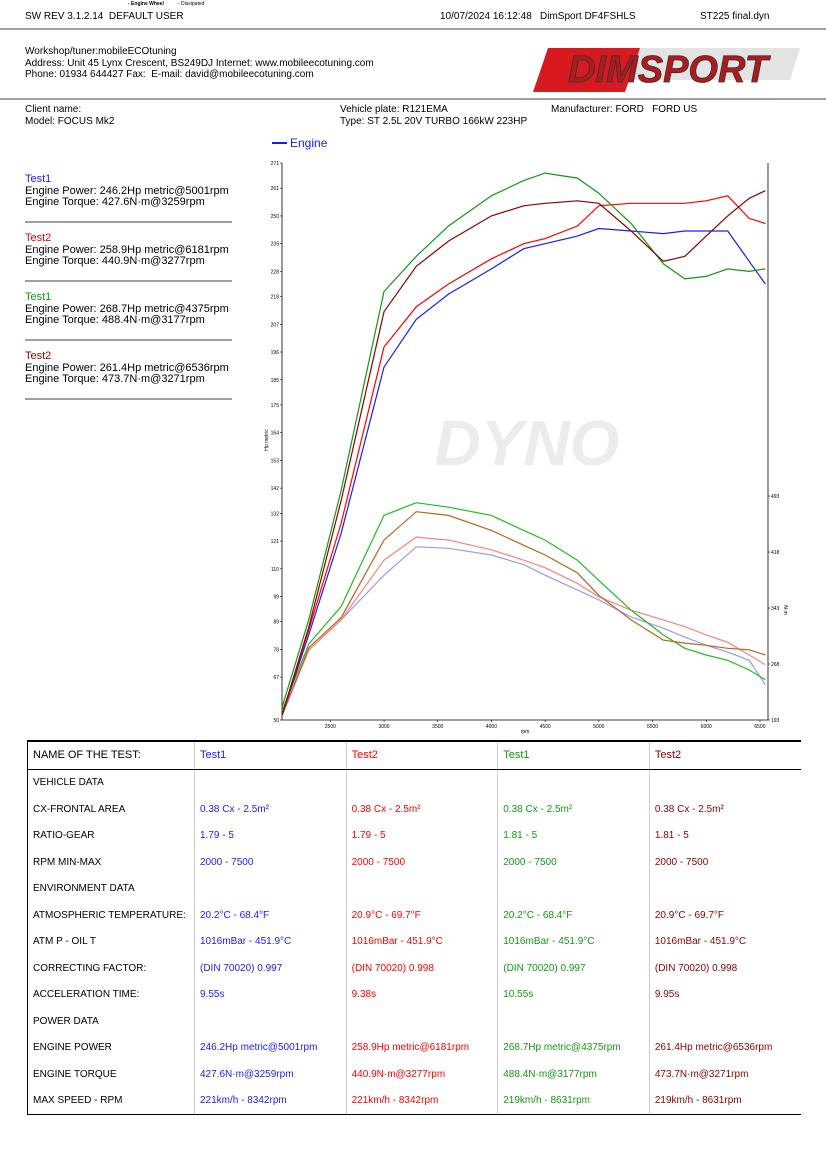 This screenshot has width=826, height=1169. I want to click on result-torque: Engine Torque: 427.6N·m@3259rpm, so click(115, 202).